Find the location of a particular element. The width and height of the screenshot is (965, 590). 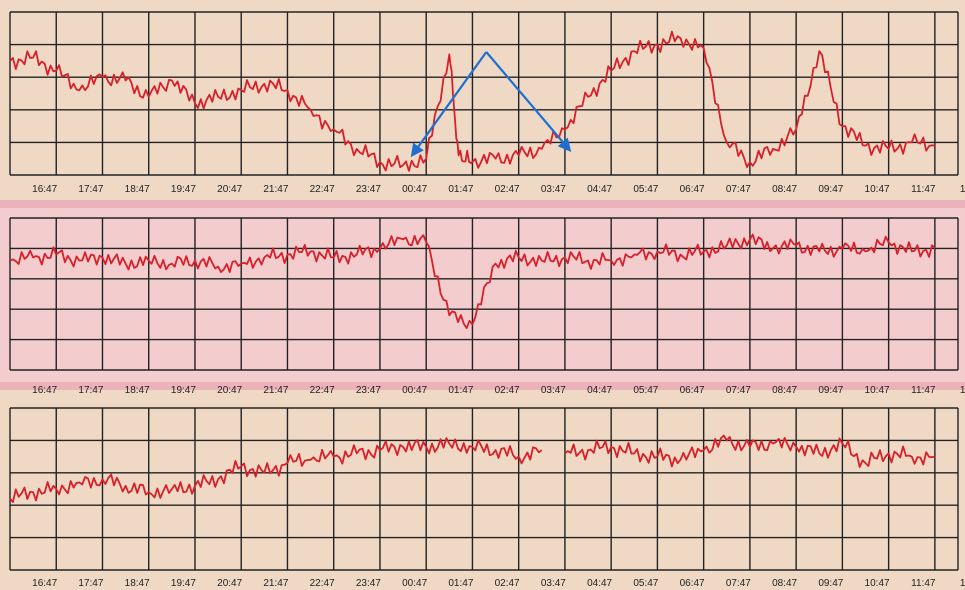

annotation-arrow-left is located at coordinates (449, 104).